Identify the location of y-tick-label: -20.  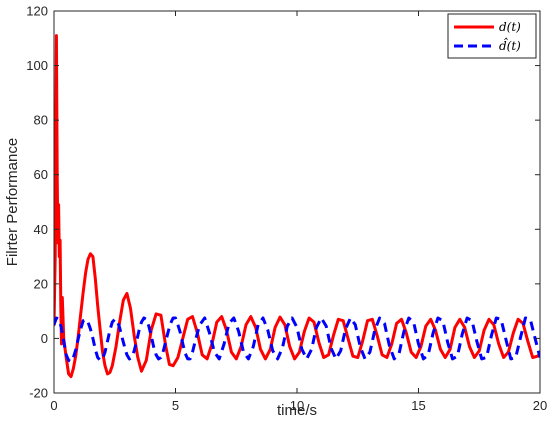
(38, 393).